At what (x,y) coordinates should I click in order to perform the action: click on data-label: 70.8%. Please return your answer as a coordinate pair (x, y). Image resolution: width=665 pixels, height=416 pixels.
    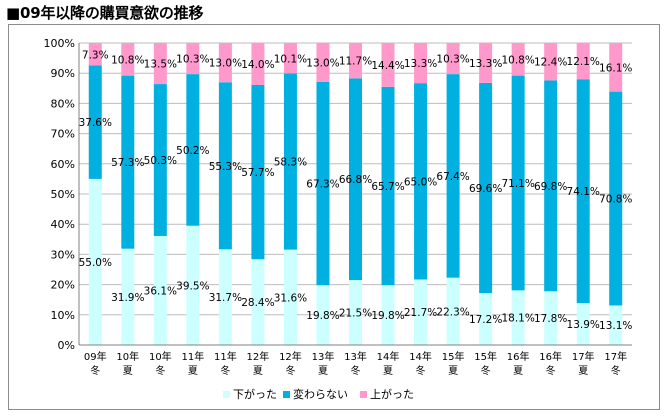
    Looking at the image, I should click on (615, 200).